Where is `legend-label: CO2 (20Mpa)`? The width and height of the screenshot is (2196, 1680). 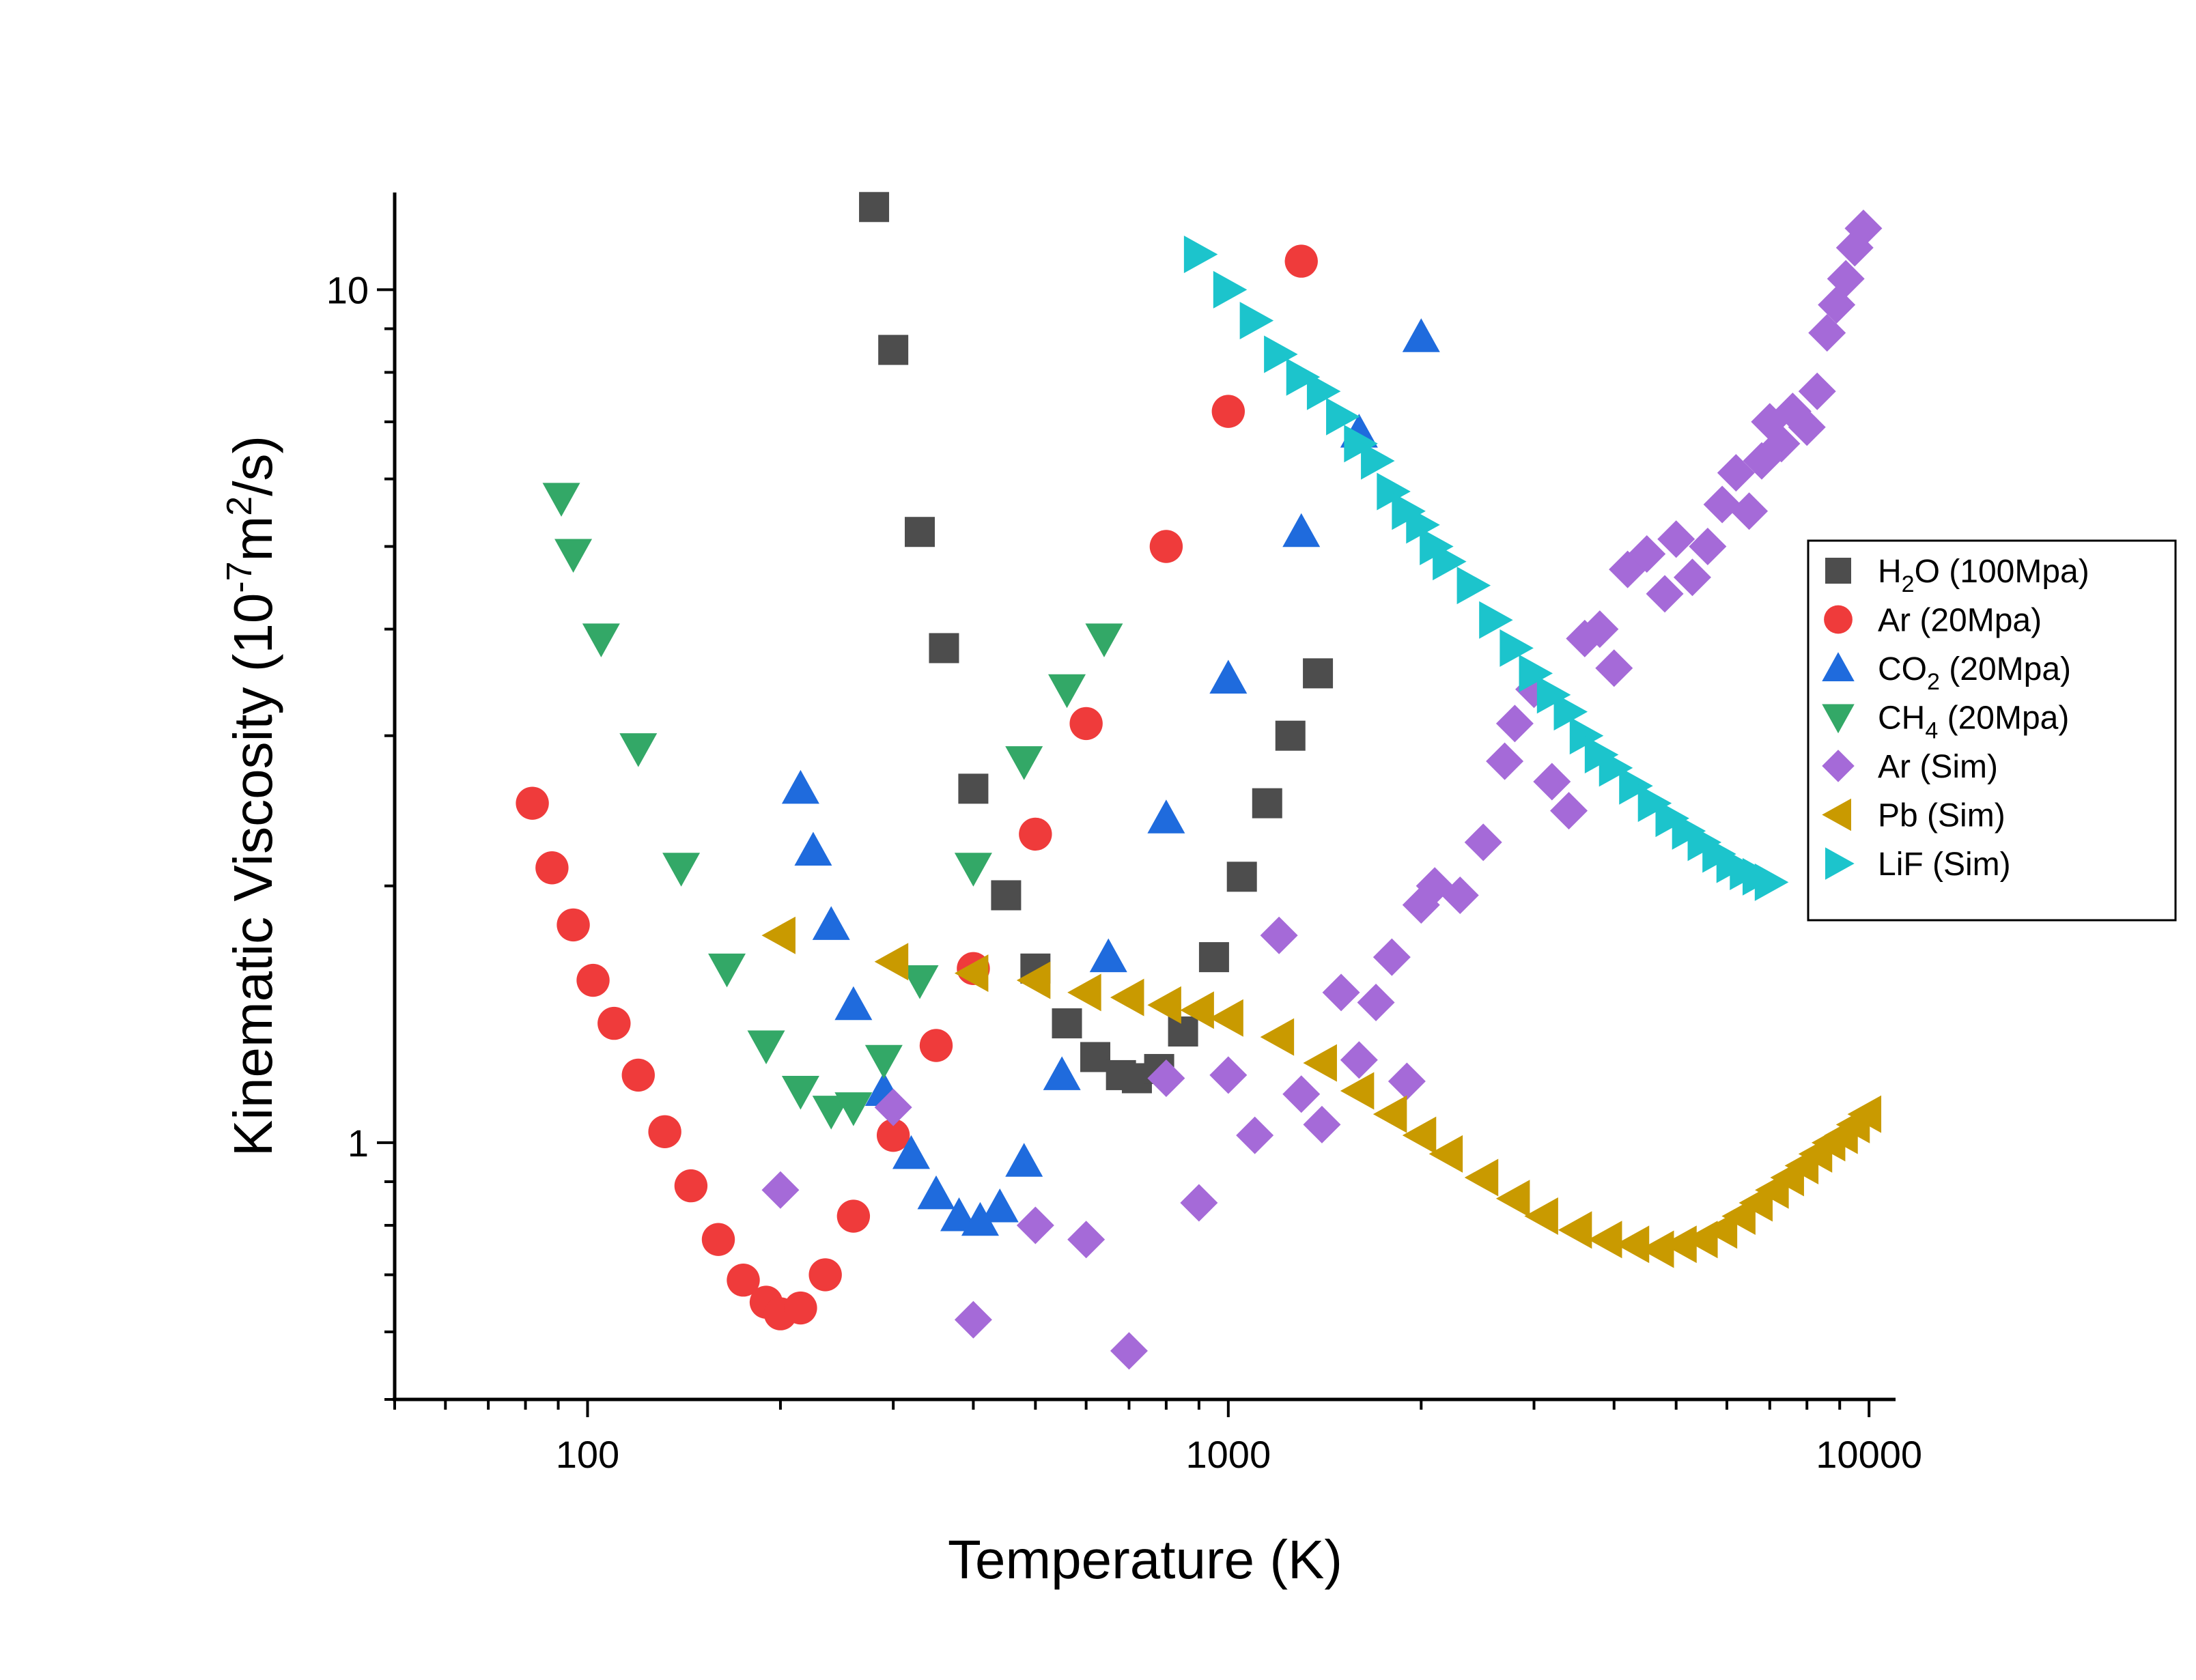 legend-label: CO2 (20Mpa) is located at coordinates (1974, 673).